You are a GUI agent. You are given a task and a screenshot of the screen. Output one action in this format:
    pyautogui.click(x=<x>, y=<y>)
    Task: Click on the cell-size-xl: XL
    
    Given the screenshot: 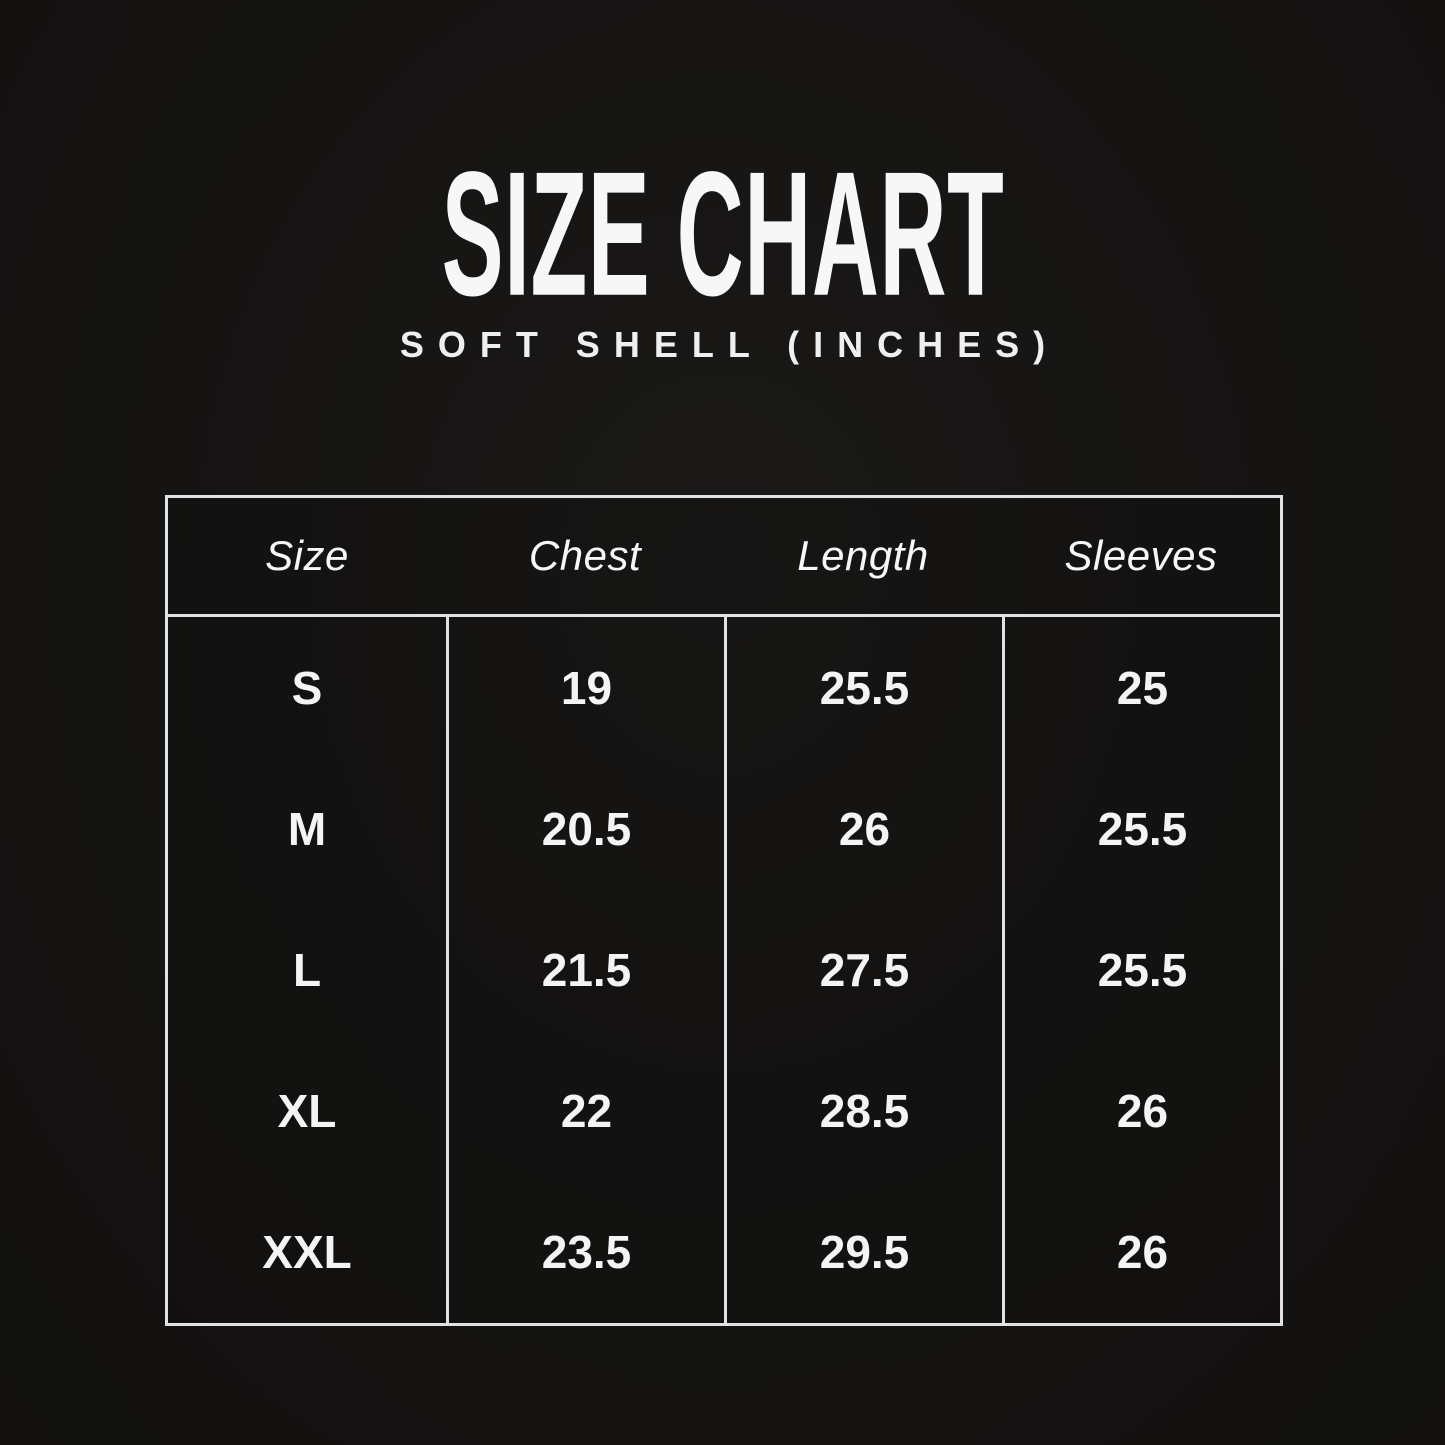 What is the action you would take?
    pyautogui.click(x=307, y=1111)
    